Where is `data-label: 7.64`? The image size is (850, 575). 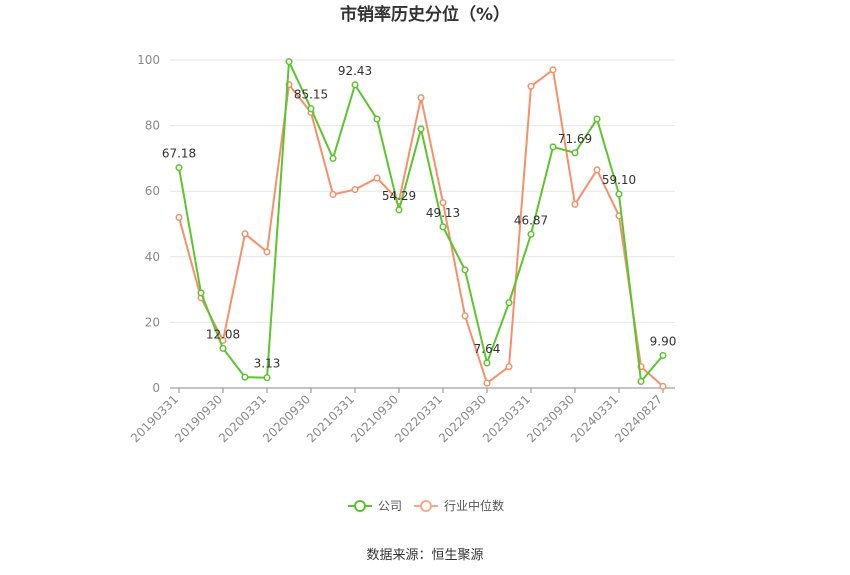 data-label: 7.64 is located at coordinates (487, 349).